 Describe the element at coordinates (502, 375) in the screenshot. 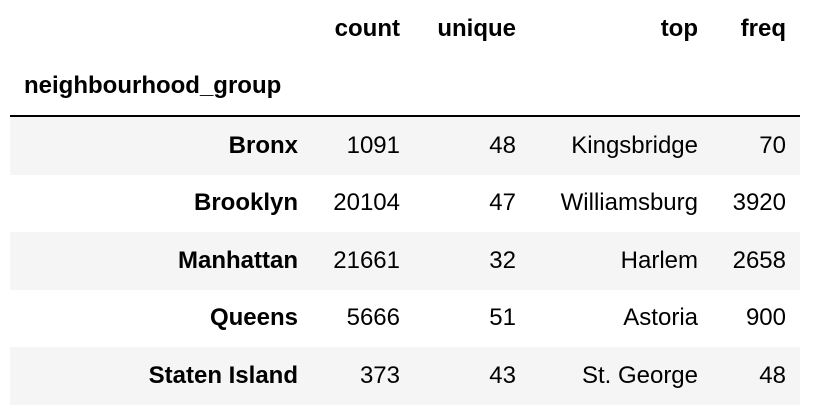

I see `cell-unique: 43` at that location.